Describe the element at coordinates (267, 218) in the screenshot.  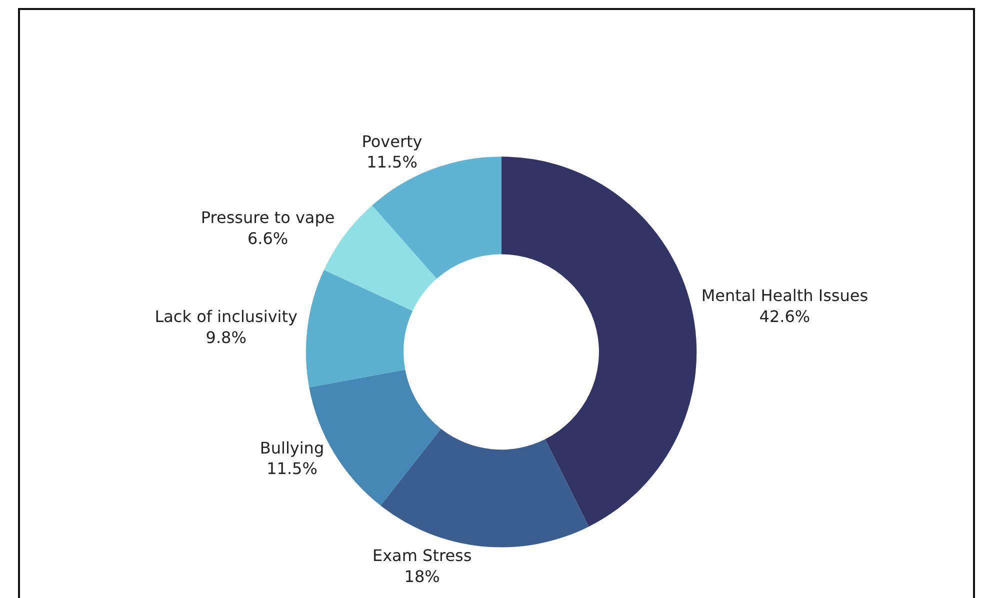
I see `slice-label: Pressure to vape` at that location.